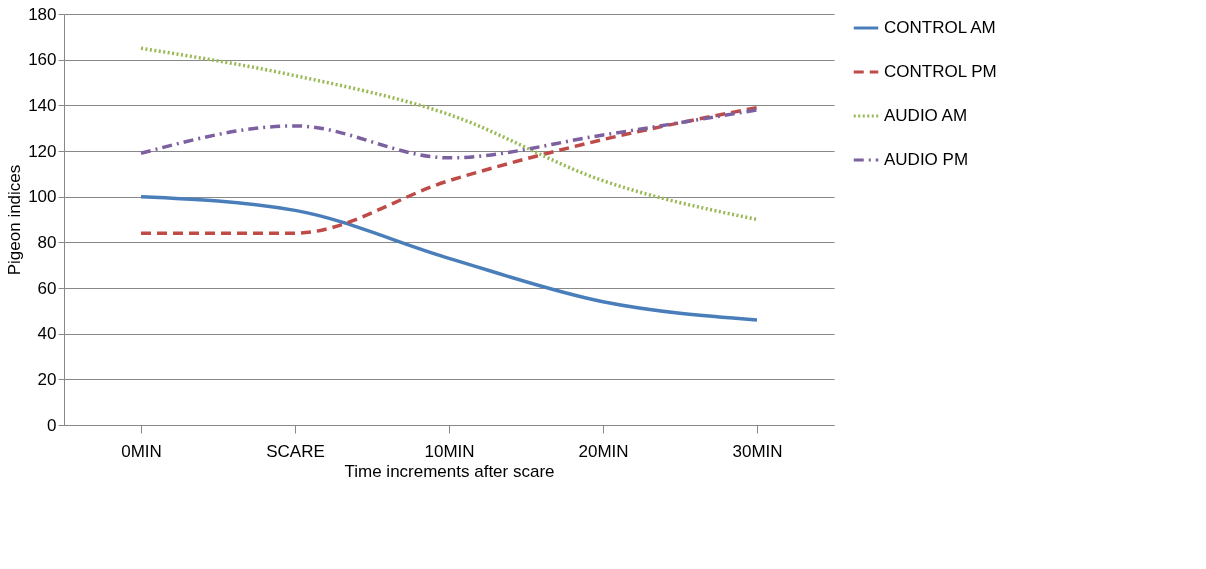 The image size is (1206, 569). Describe the element at coordinates (940, 71) in the screenshot. I see `legend-label: CONTROL PM` at that location.